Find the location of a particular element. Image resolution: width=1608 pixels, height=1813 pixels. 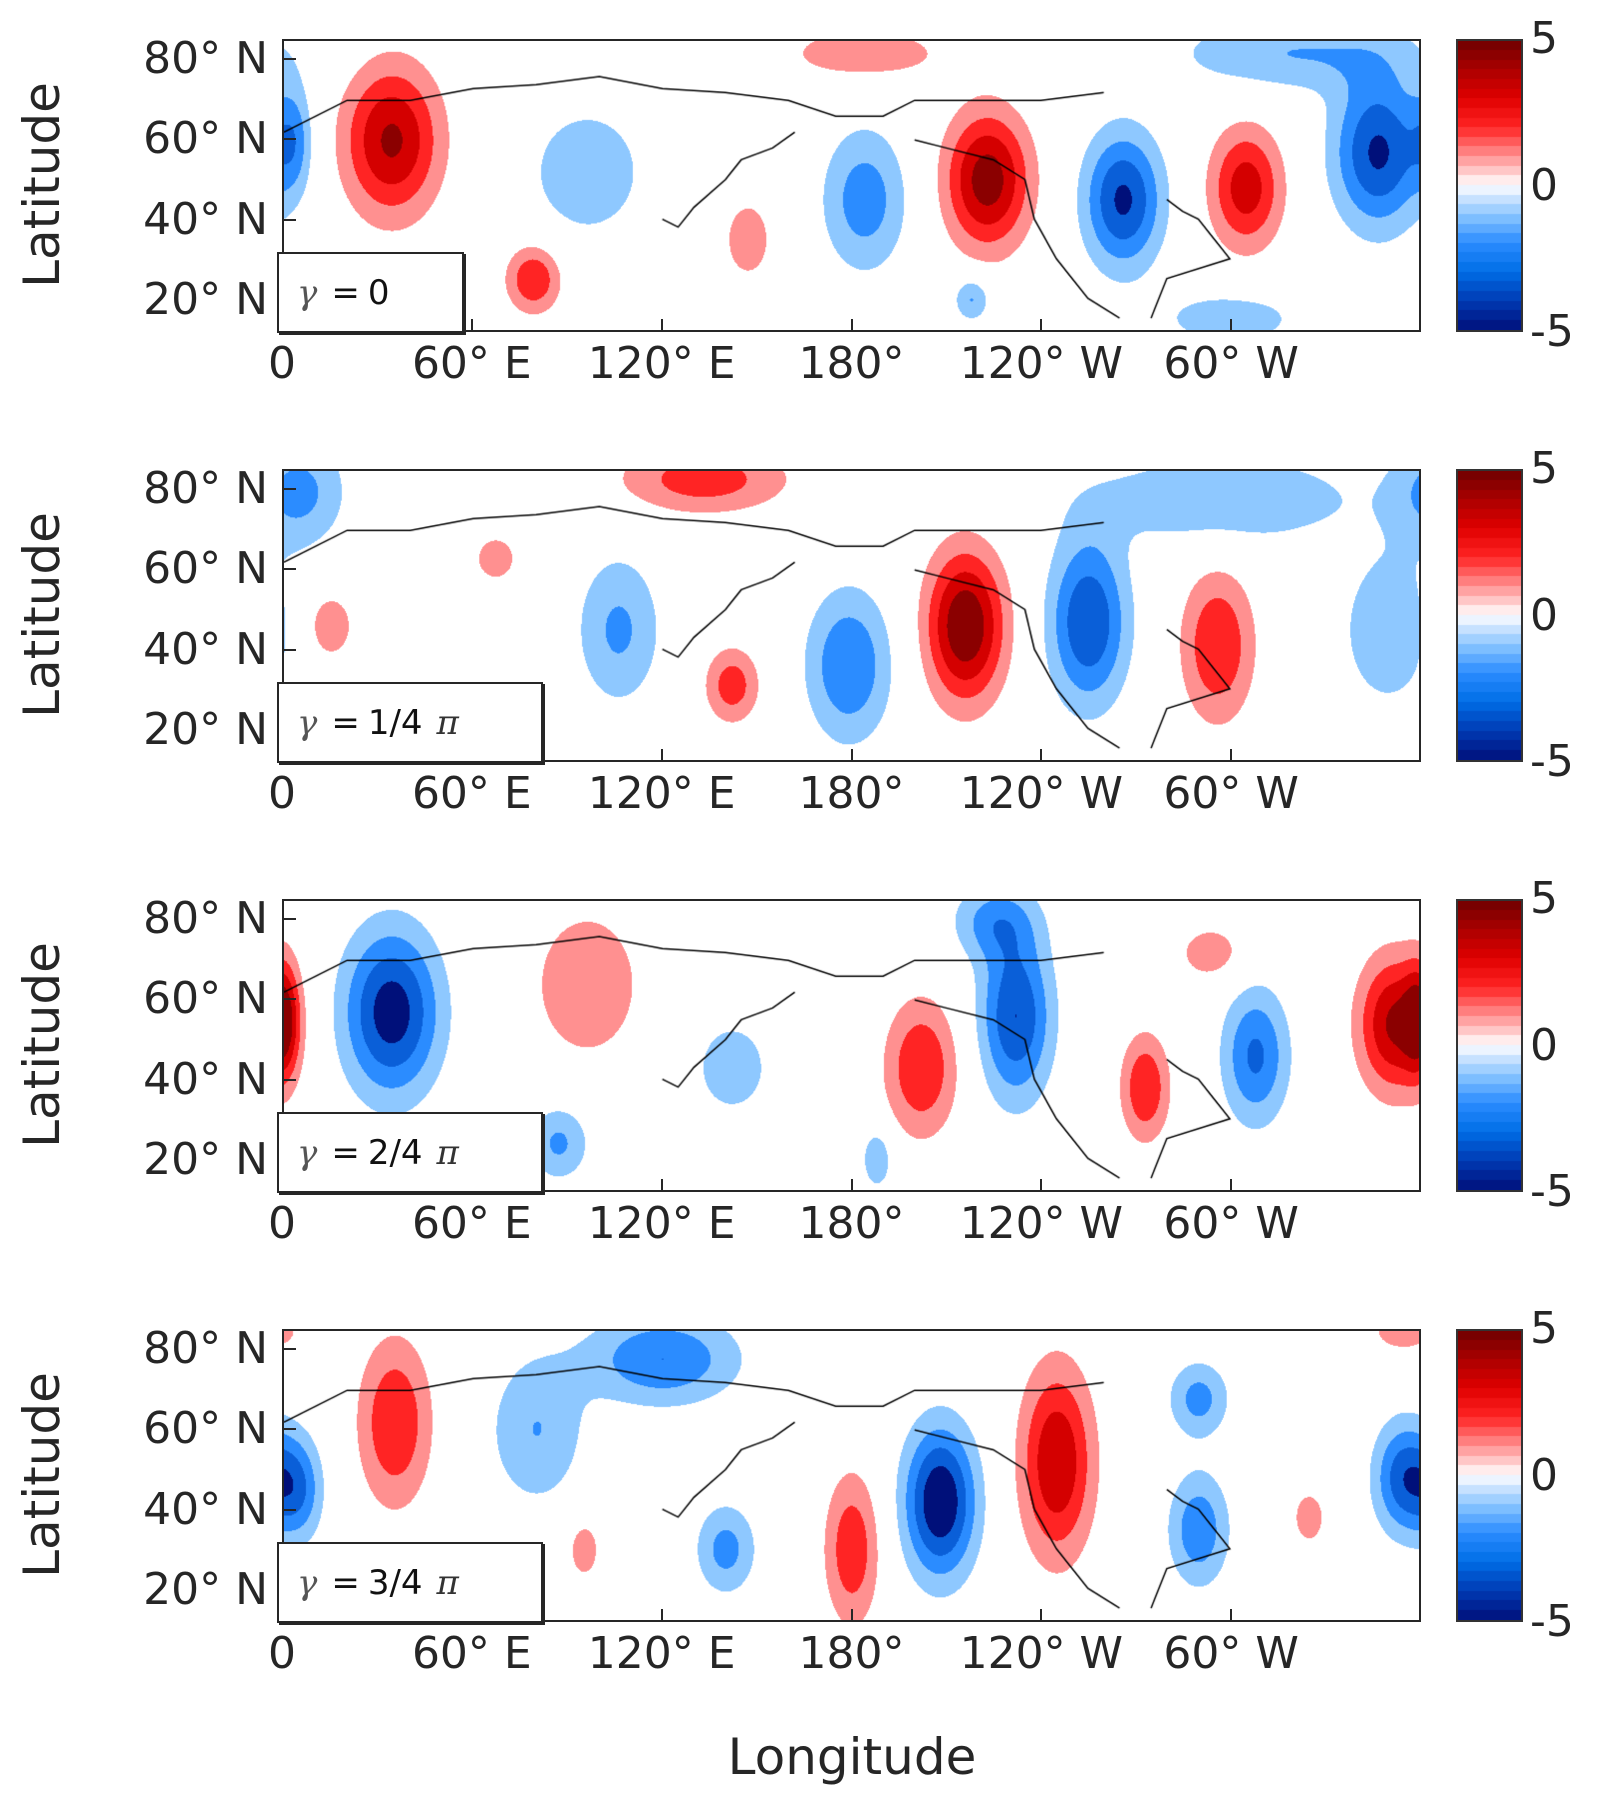

legend-box: γ = 1/4 π is located at coordinates (410, 722).